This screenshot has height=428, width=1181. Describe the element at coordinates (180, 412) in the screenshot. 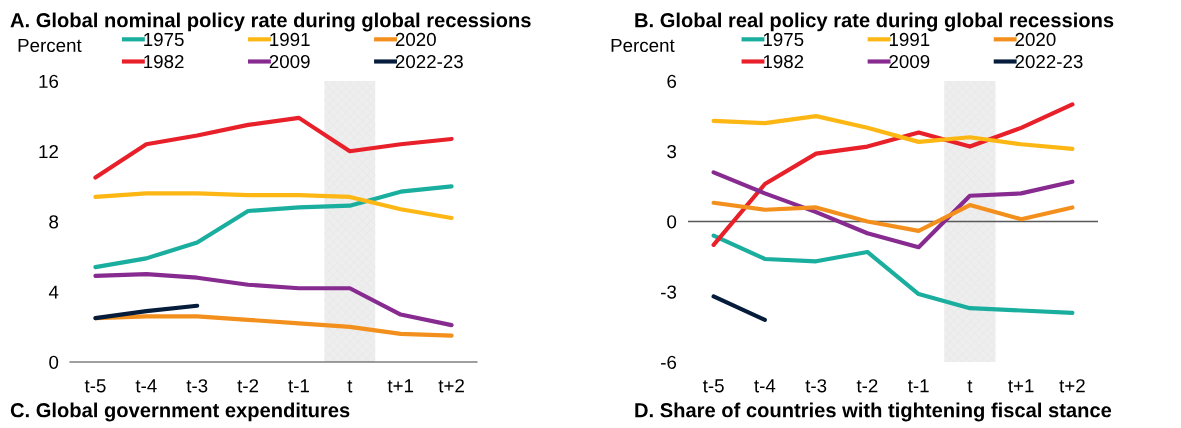

I see `text: C. Global government expenditures` at that location.